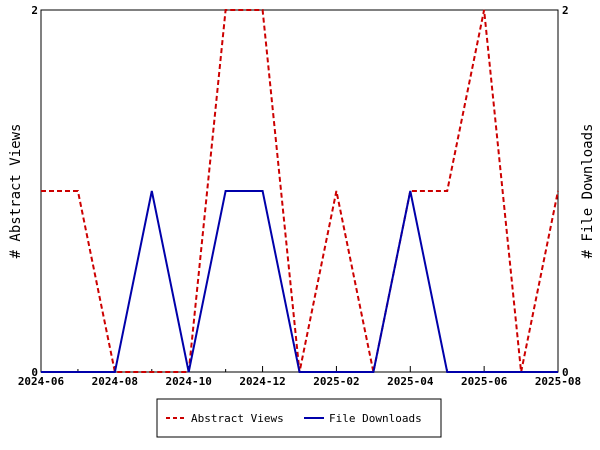 Image resolution: width=600 pixels, height=450 pixels. I want to click on x-tick-label: 2025-06, so click(484, 381).